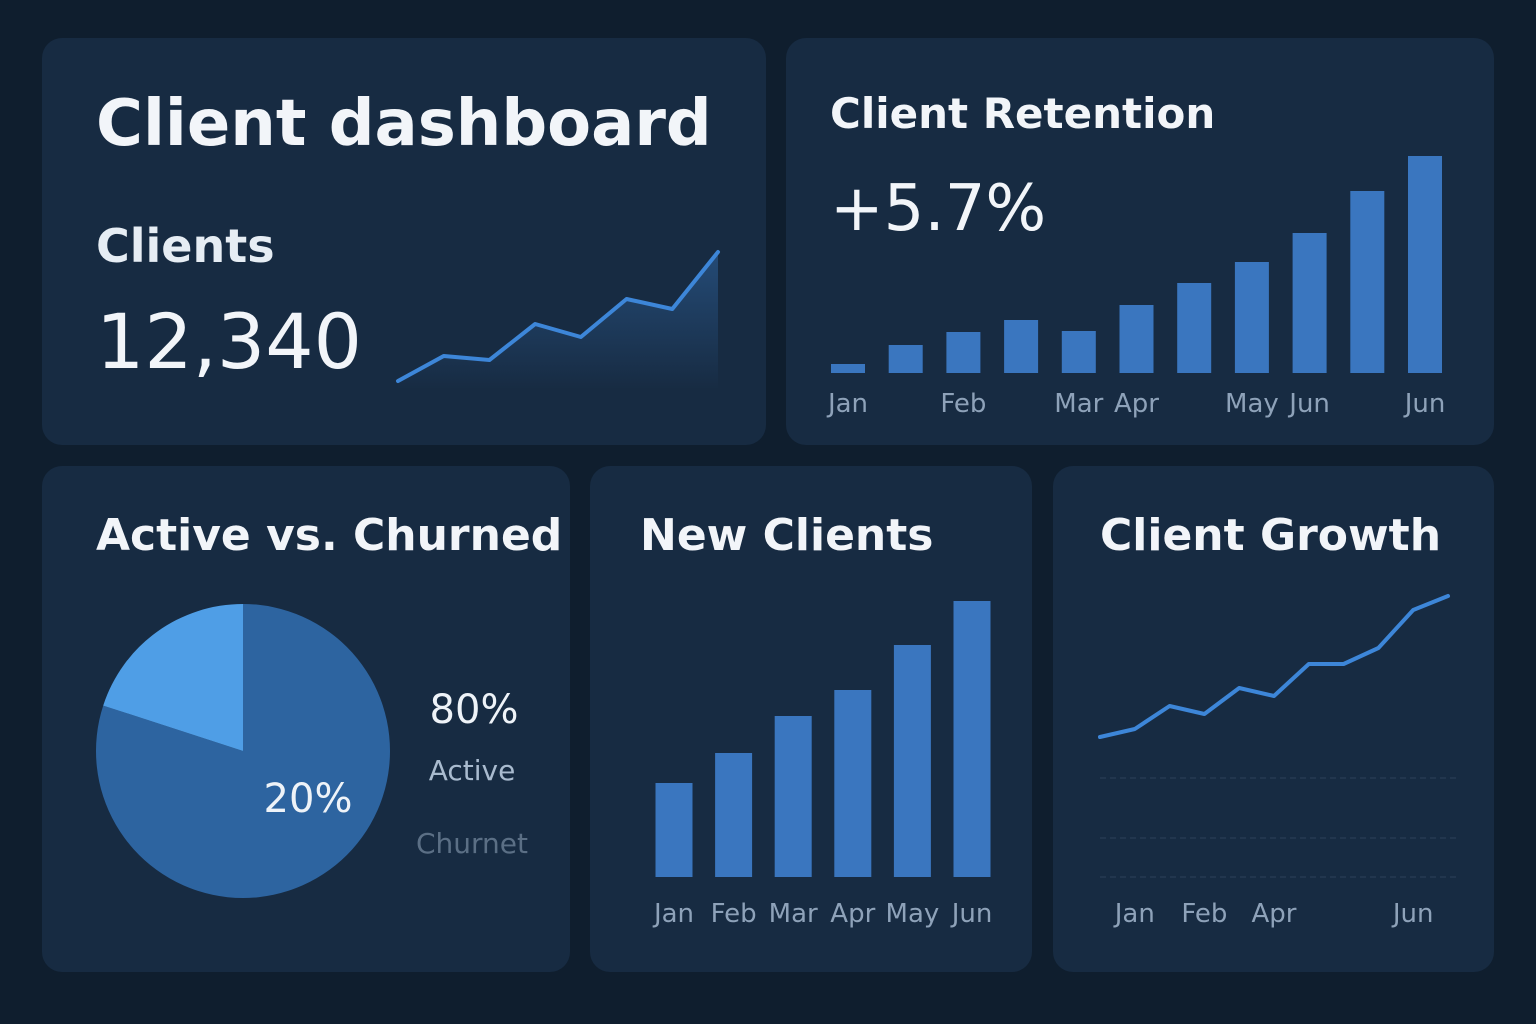  I want to click on annotation: 12,340, so click(229, 341).